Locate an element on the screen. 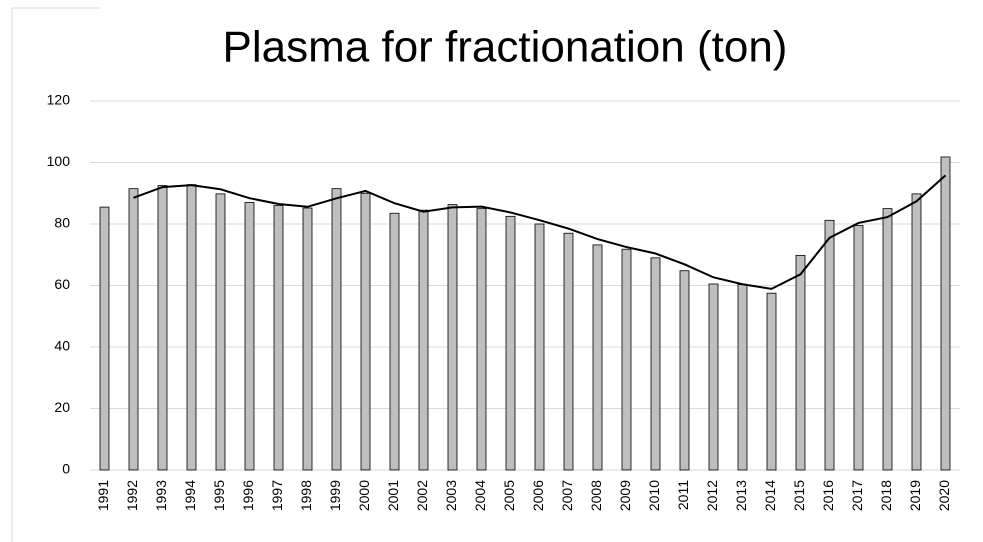 The image size is (983, 542). x-tick-label: 2004 is located at coordinates (480, 495).